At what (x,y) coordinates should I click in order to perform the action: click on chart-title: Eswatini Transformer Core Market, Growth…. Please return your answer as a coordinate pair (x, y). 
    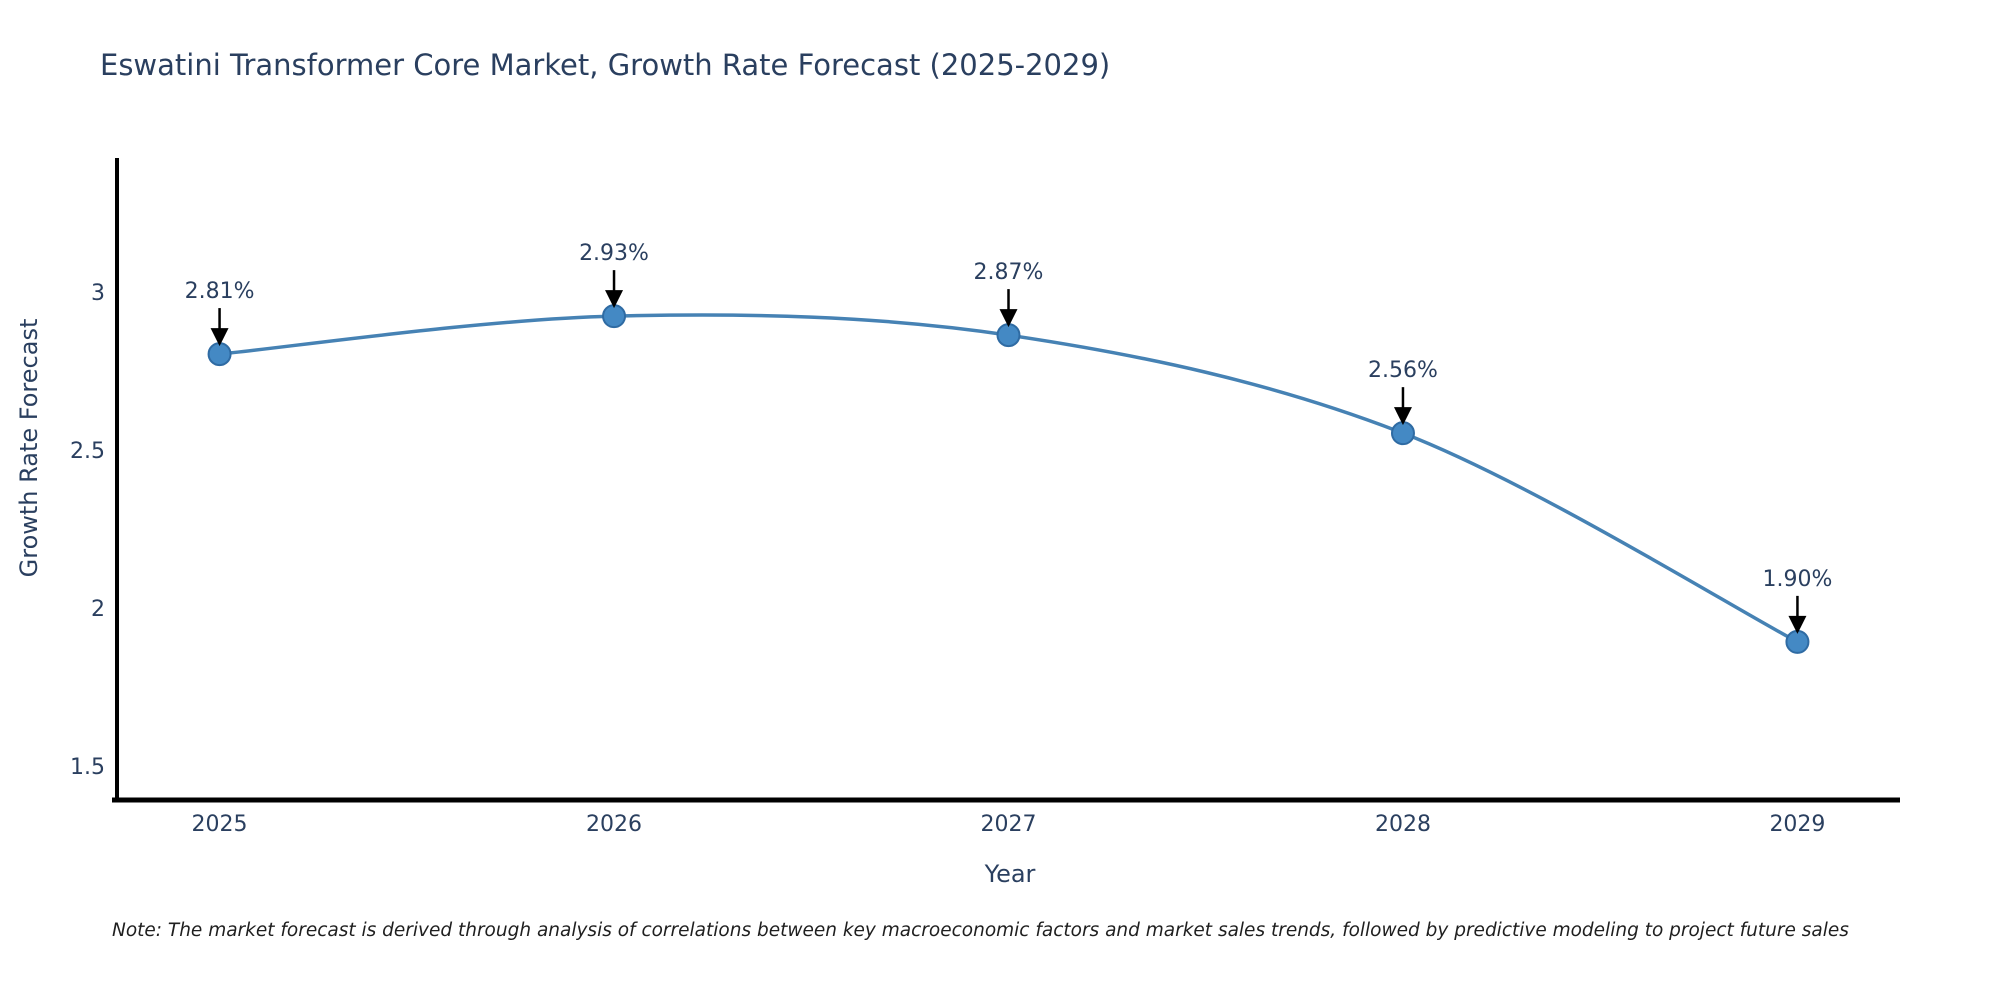
    Looking at the image, I should click on (605, 65).